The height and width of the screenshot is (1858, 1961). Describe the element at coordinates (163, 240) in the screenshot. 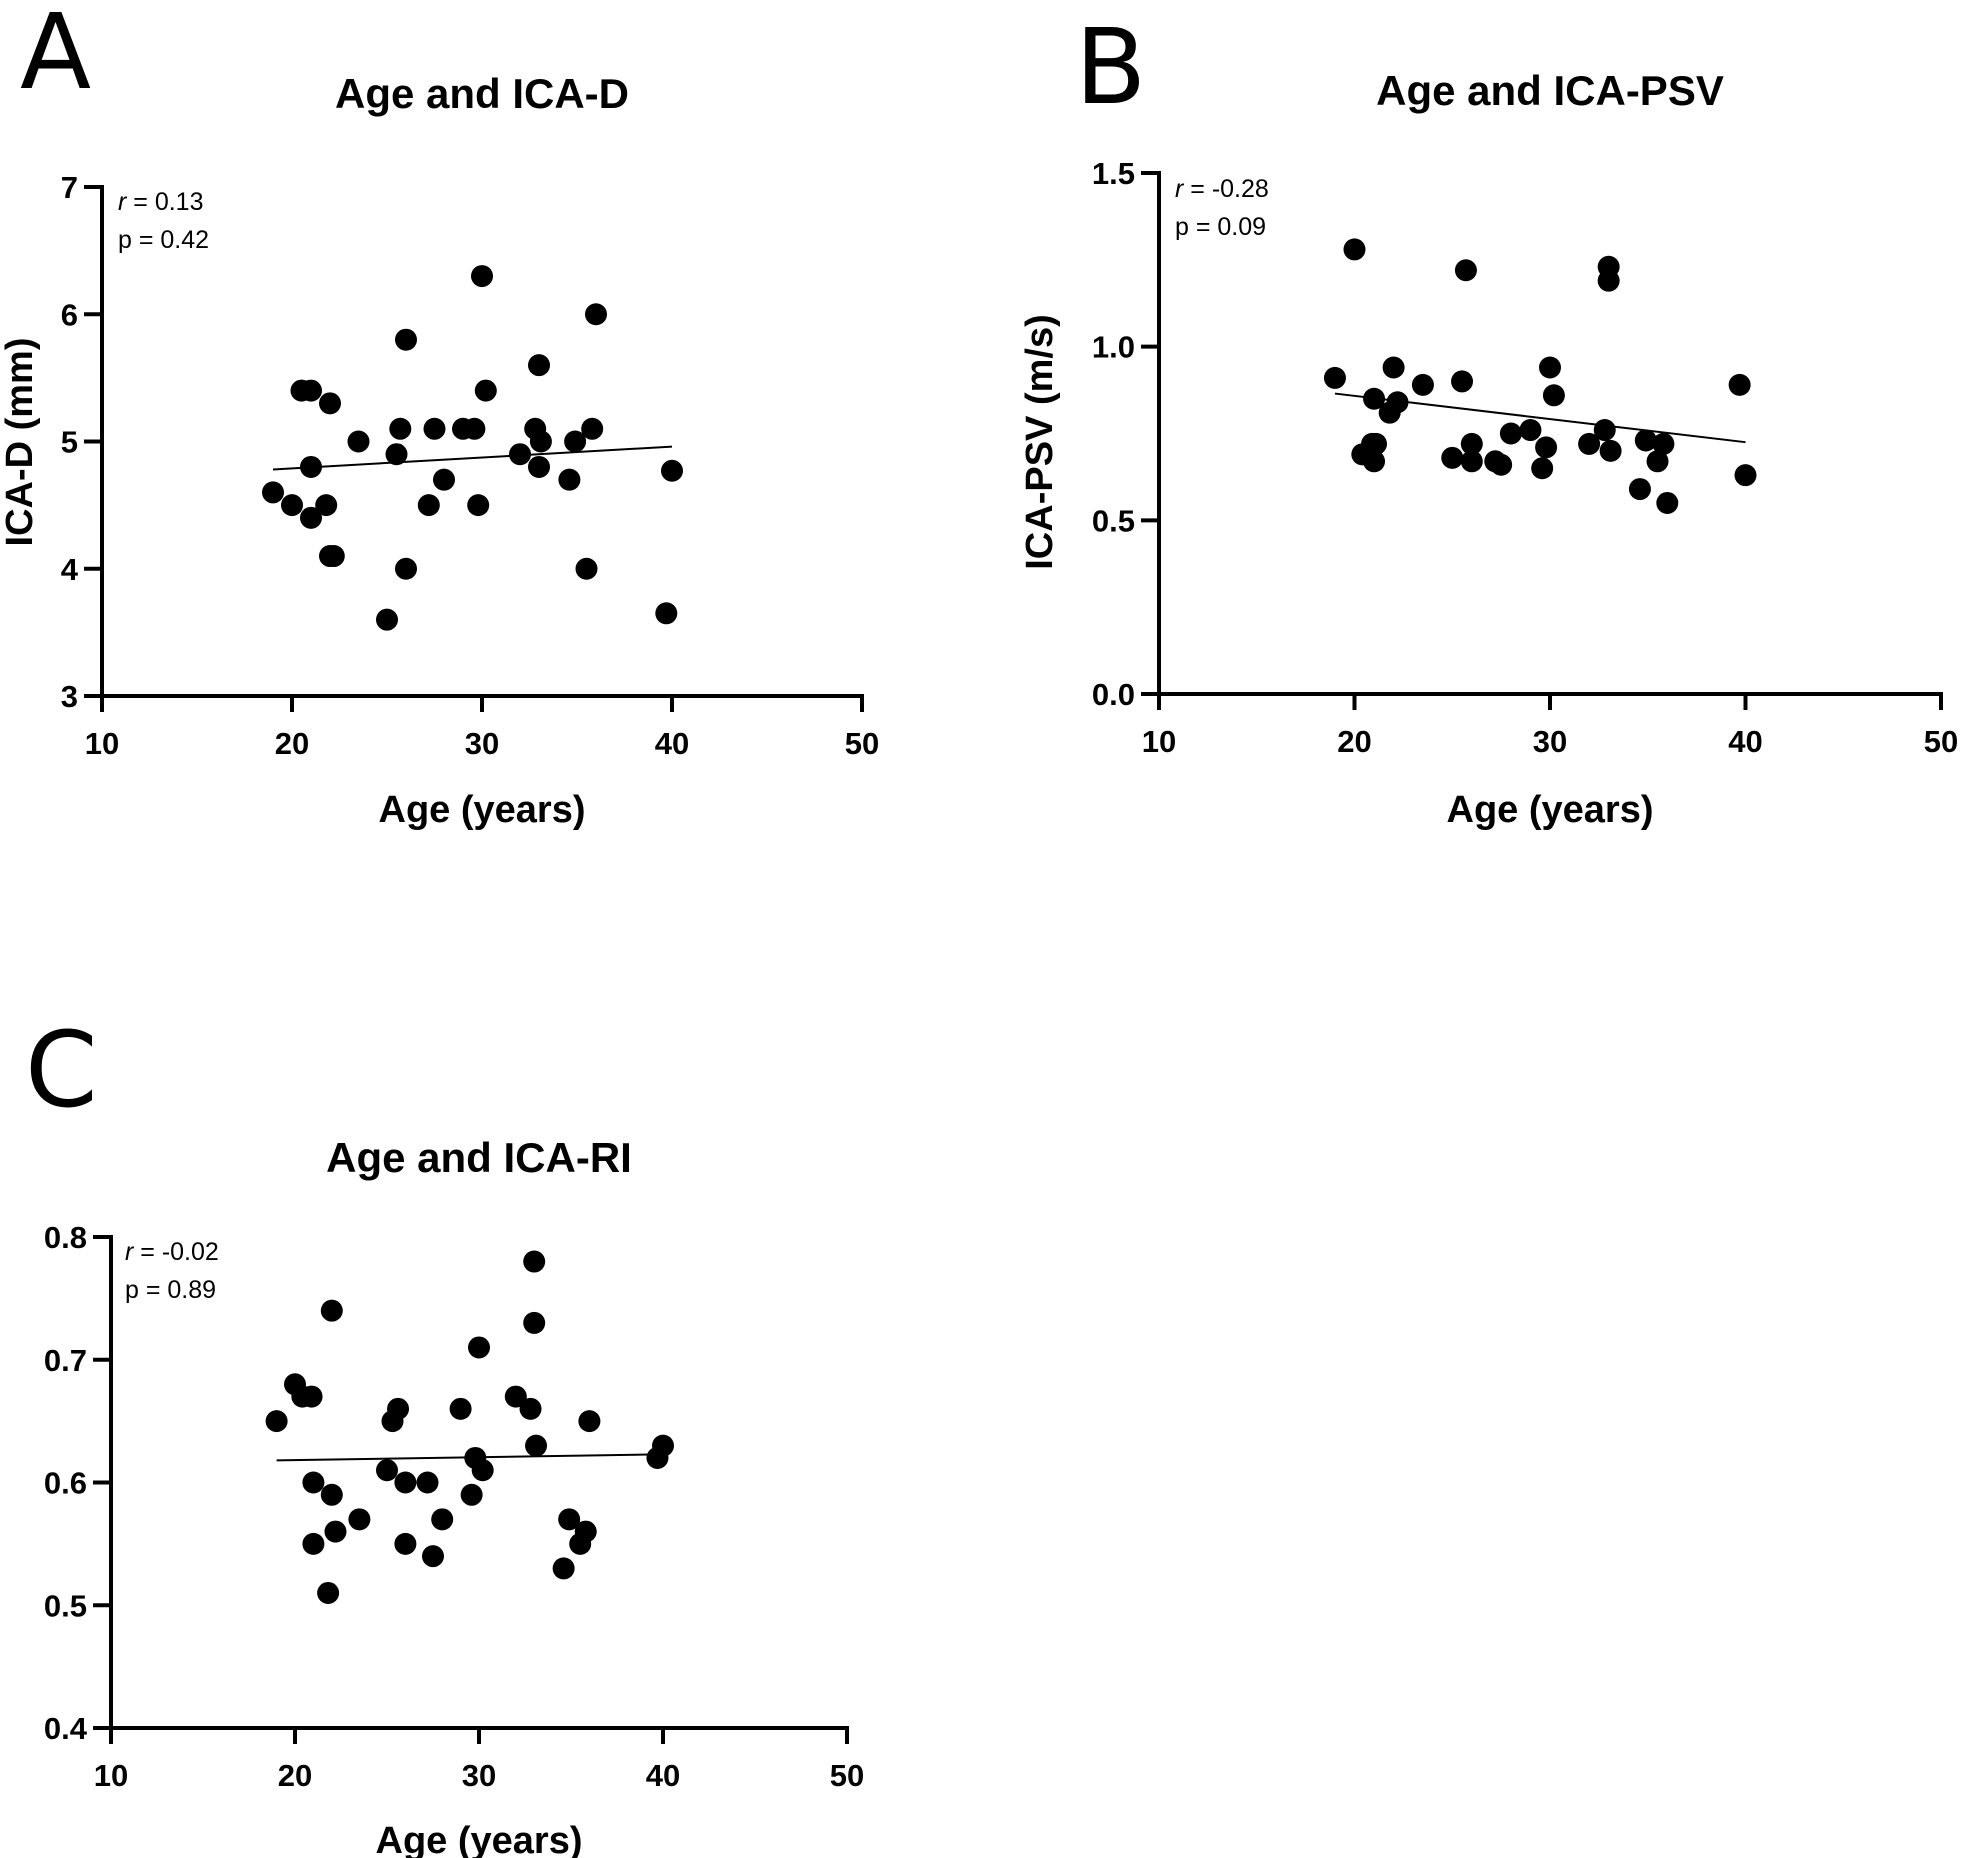

I see `p-value-label: p = 0.42` at that location.